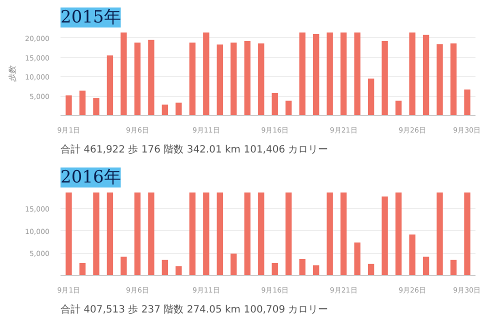 Image resolution: width=480 pixels, height=320 pixels. I want to click on chart-title: 2016年, so click(90, 178).